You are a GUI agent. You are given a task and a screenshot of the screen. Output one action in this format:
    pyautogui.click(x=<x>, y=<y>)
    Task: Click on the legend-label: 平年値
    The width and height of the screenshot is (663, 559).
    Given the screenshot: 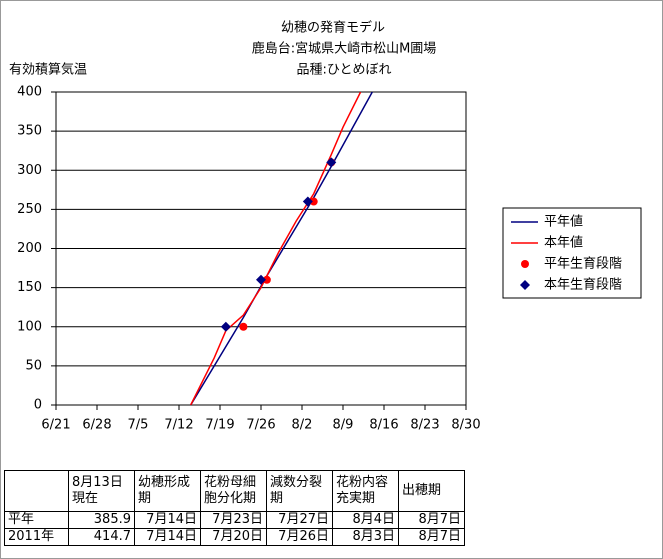 What is the action you would take?
    pyautogui.click(x=563, y=222)
    